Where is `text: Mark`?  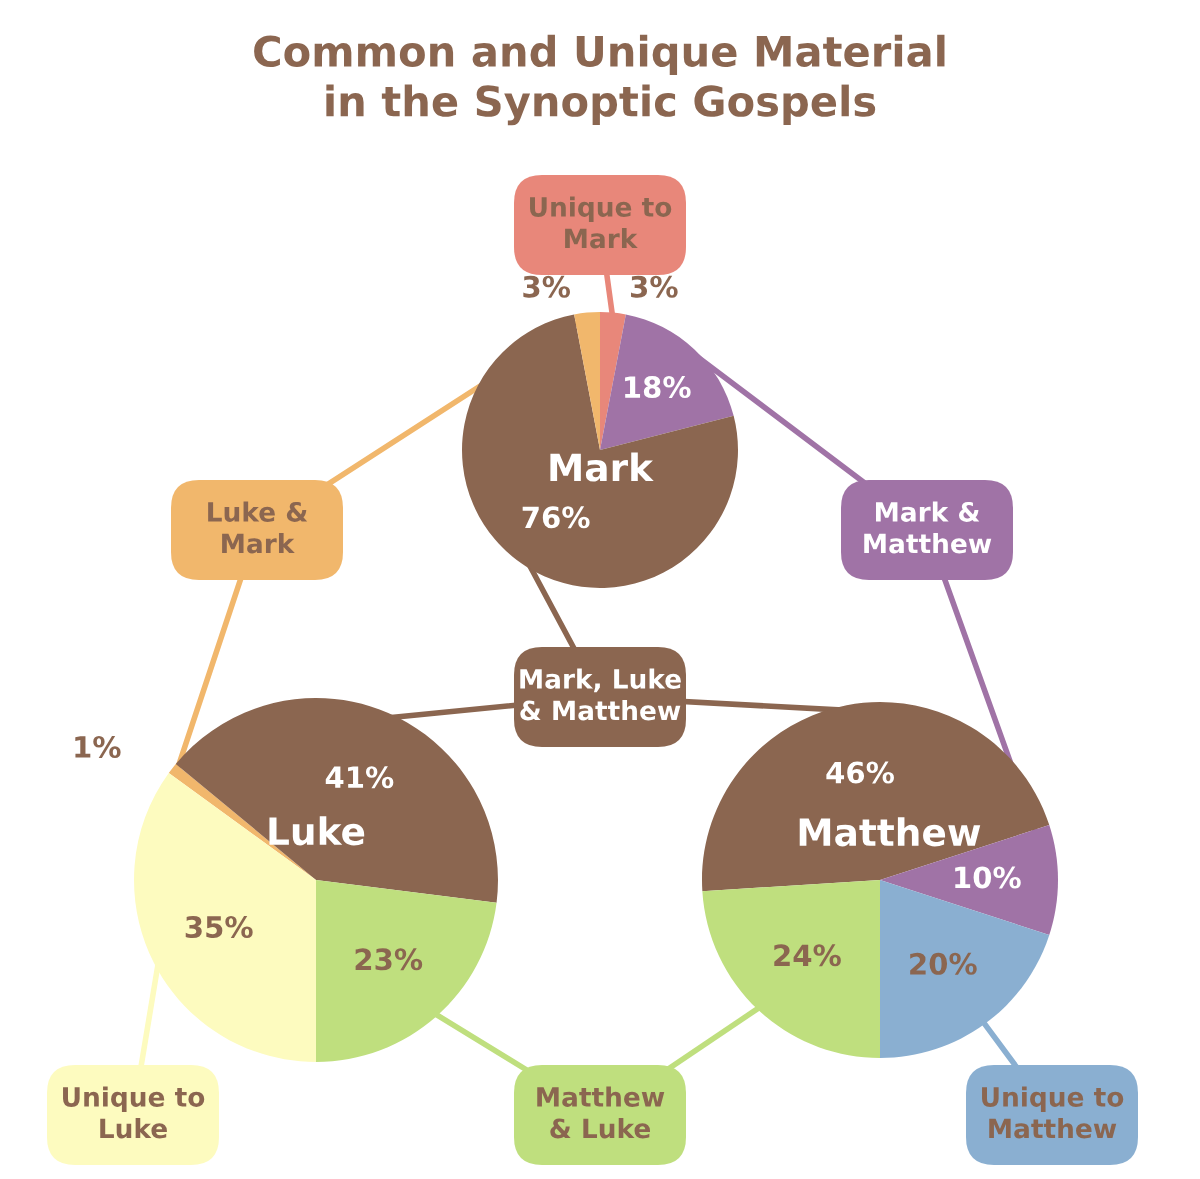
text: Mark is located at coordinates (602, 467).